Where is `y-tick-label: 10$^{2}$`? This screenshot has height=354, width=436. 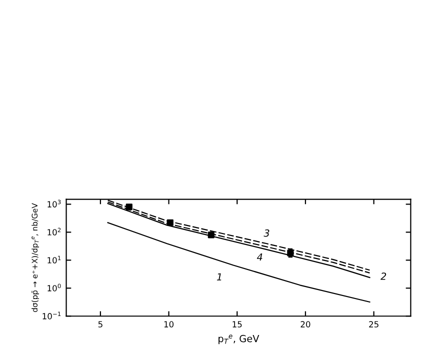
y-tick-label: 10$^{2}$ is located at coordinates (54, 232).